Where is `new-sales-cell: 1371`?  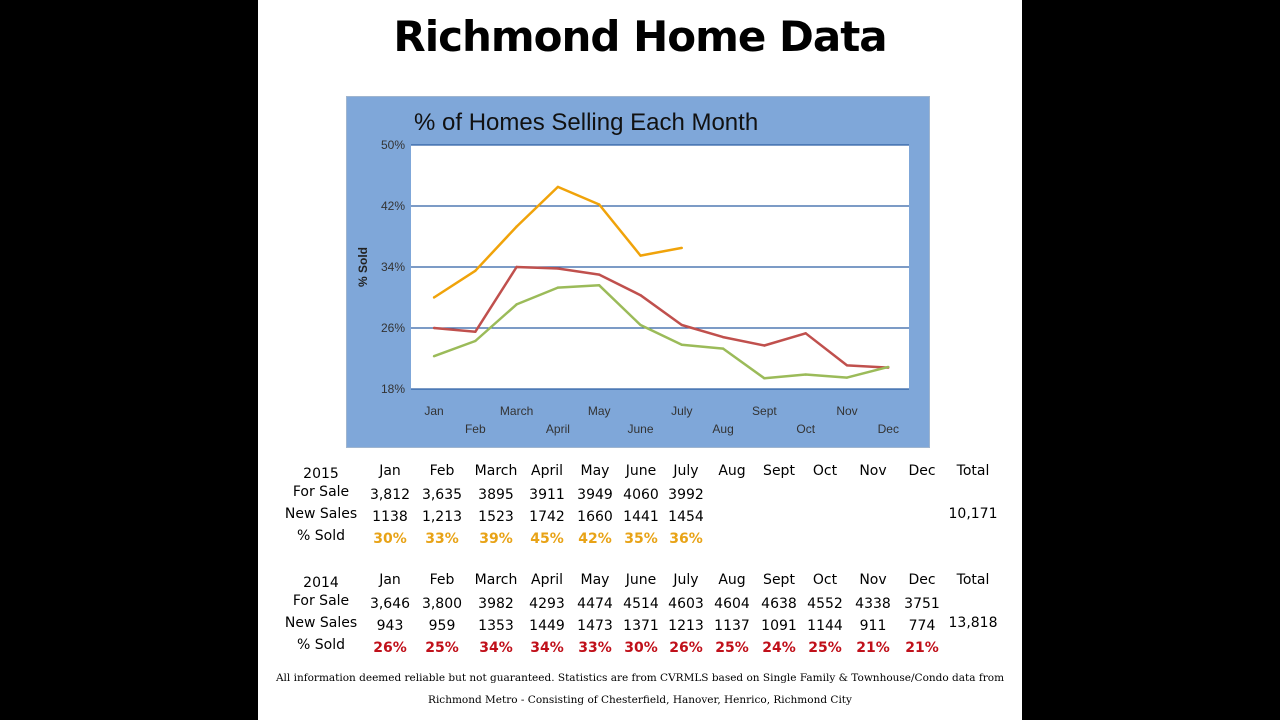 new-sales-cell: 1371 is located at coordinates (641, 626).